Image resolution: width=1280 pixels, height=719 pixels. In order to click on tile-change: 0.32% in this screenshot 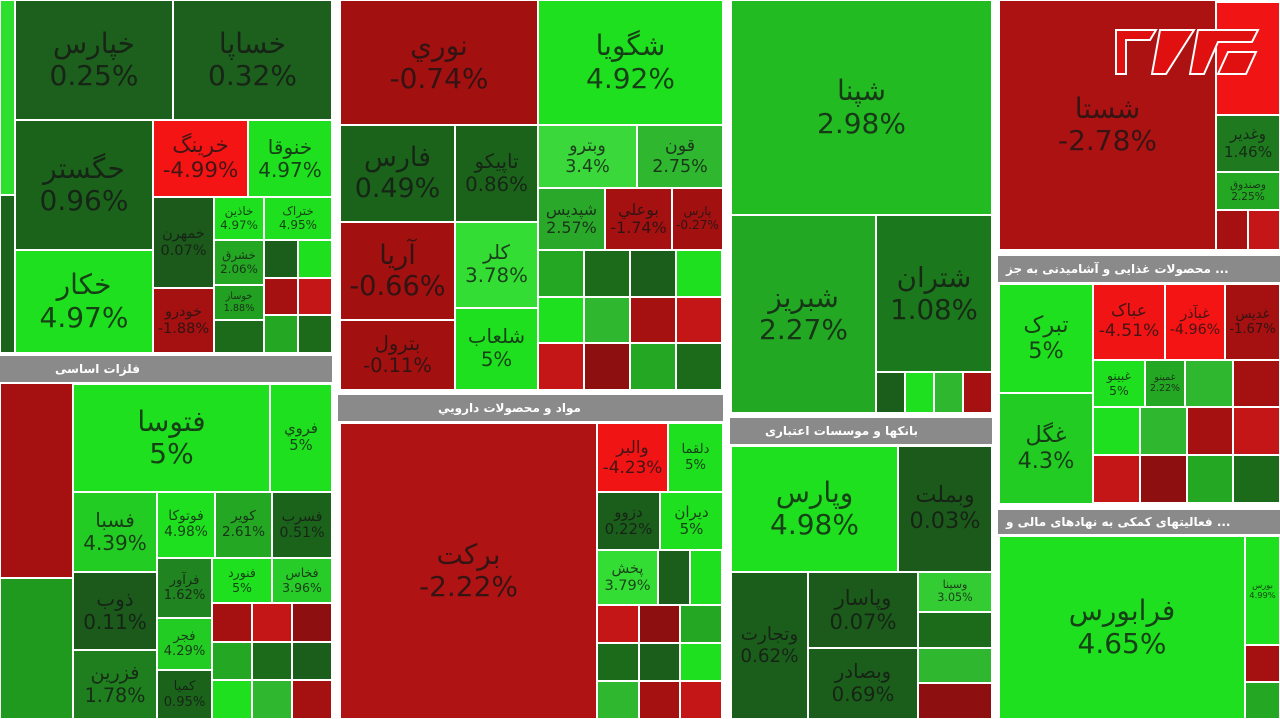, I will do `click(252, 75)`.